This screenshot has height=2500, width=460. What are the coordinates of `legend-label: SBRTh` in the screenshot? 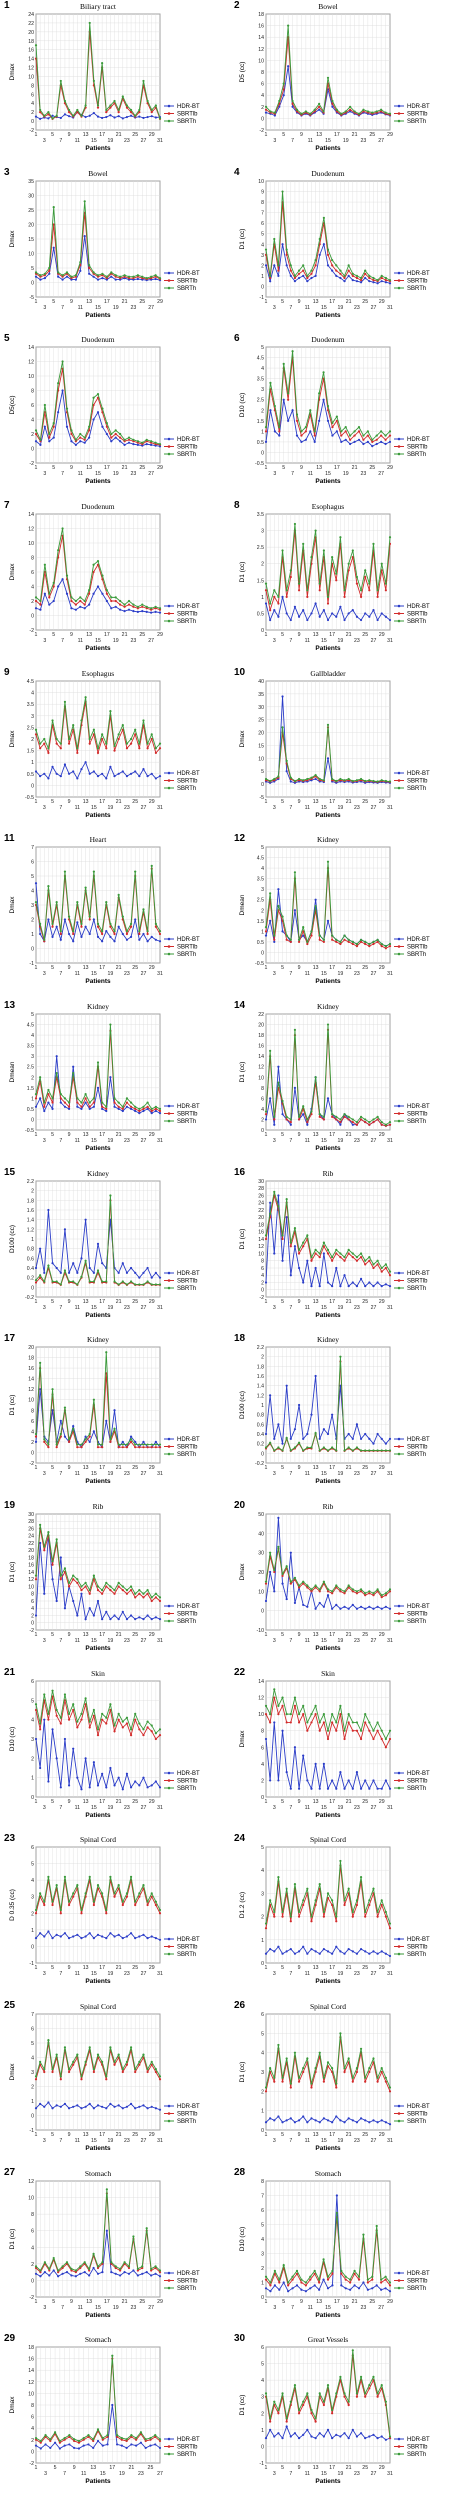 It's located at (416, 455).